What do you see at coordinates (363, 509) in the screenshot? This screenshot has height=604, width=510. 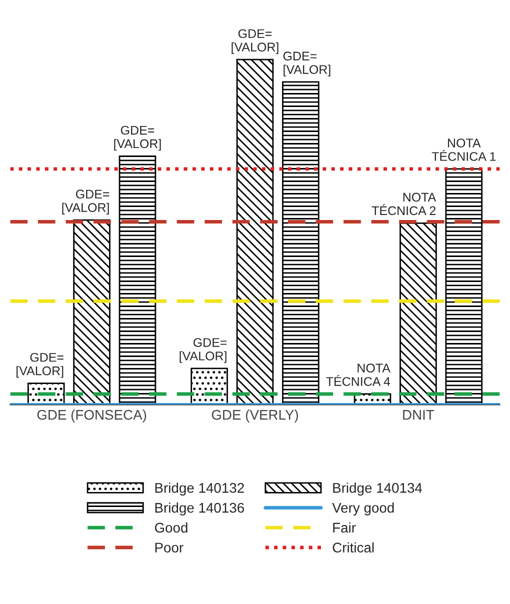 I see `legend-label: Very good` at bounding box center [363, 509].